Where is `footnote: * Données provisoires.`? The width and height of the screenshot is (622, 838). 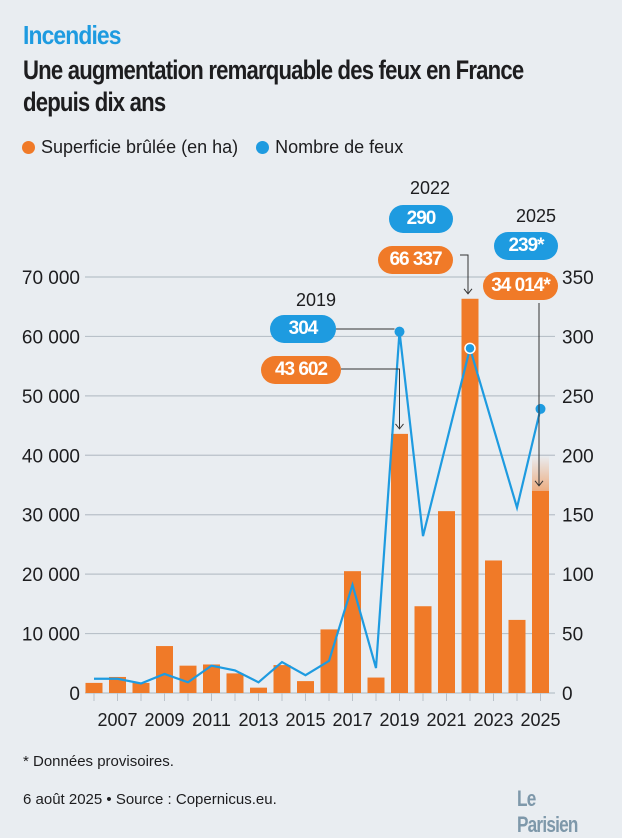 footnote: * Données provisoires. is located at coordinates (98, 761).